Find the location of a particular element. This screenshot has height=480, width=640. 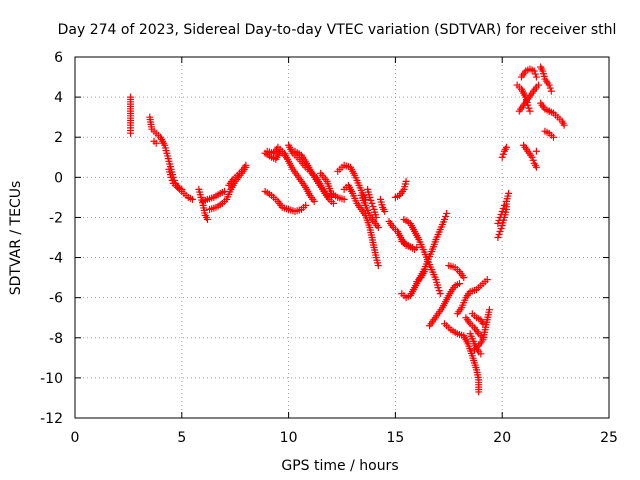

x-tick-label: 0 is located at coordinates (75, 438).